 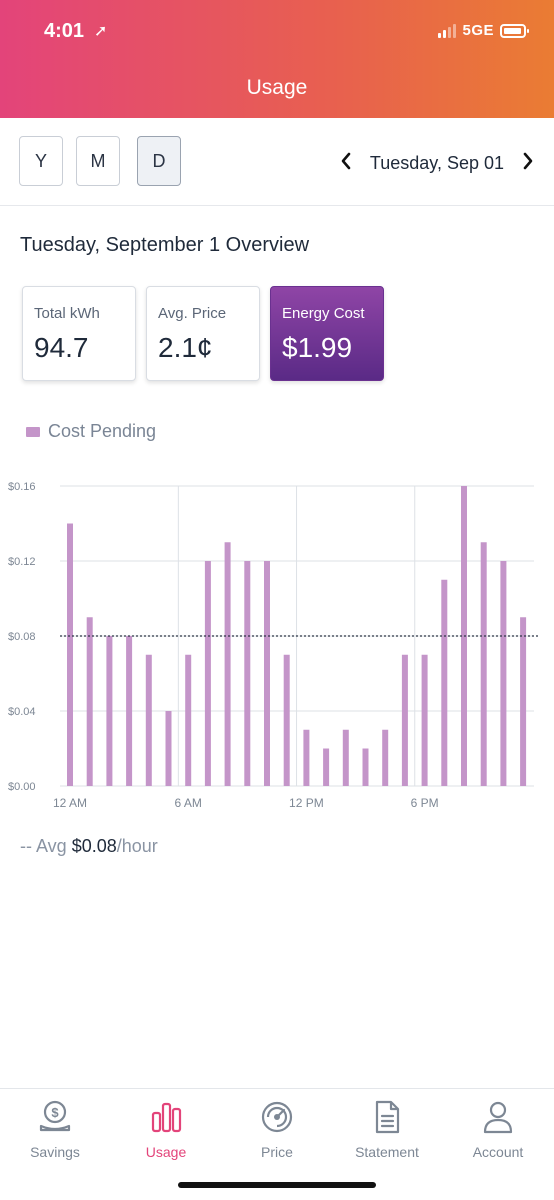 I want to click on y-tick-label: $0.16, so click(x=22, y=487).